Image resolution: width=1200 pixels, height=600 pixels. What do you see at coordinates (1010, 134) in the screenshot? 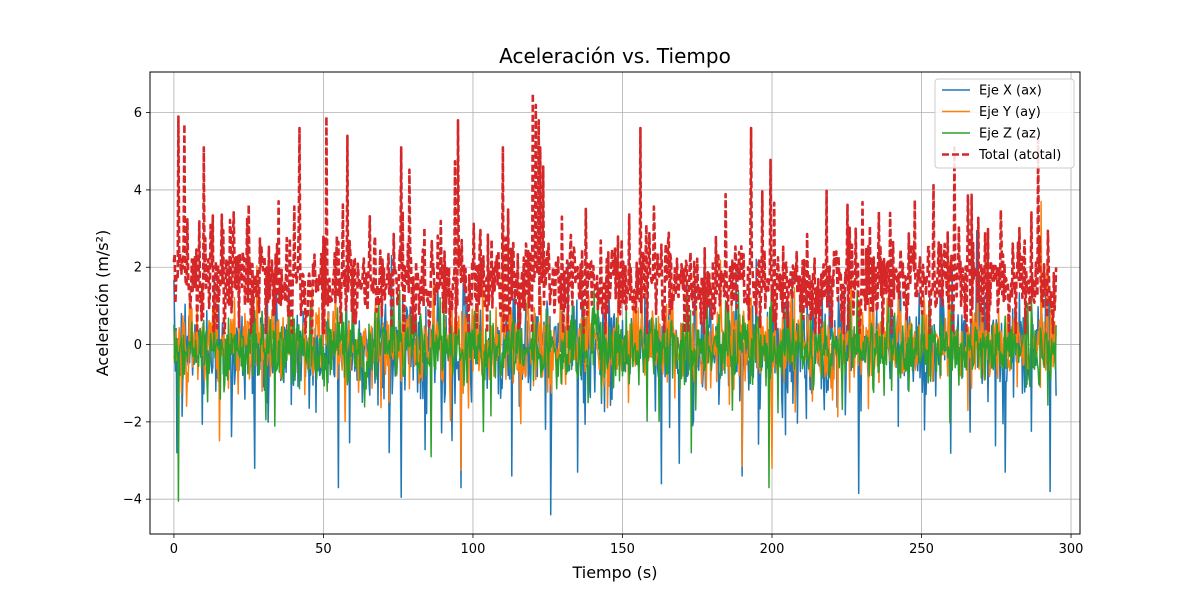
I see `legend-label: Eje Z (az)` at bounding box center [1010, 134].